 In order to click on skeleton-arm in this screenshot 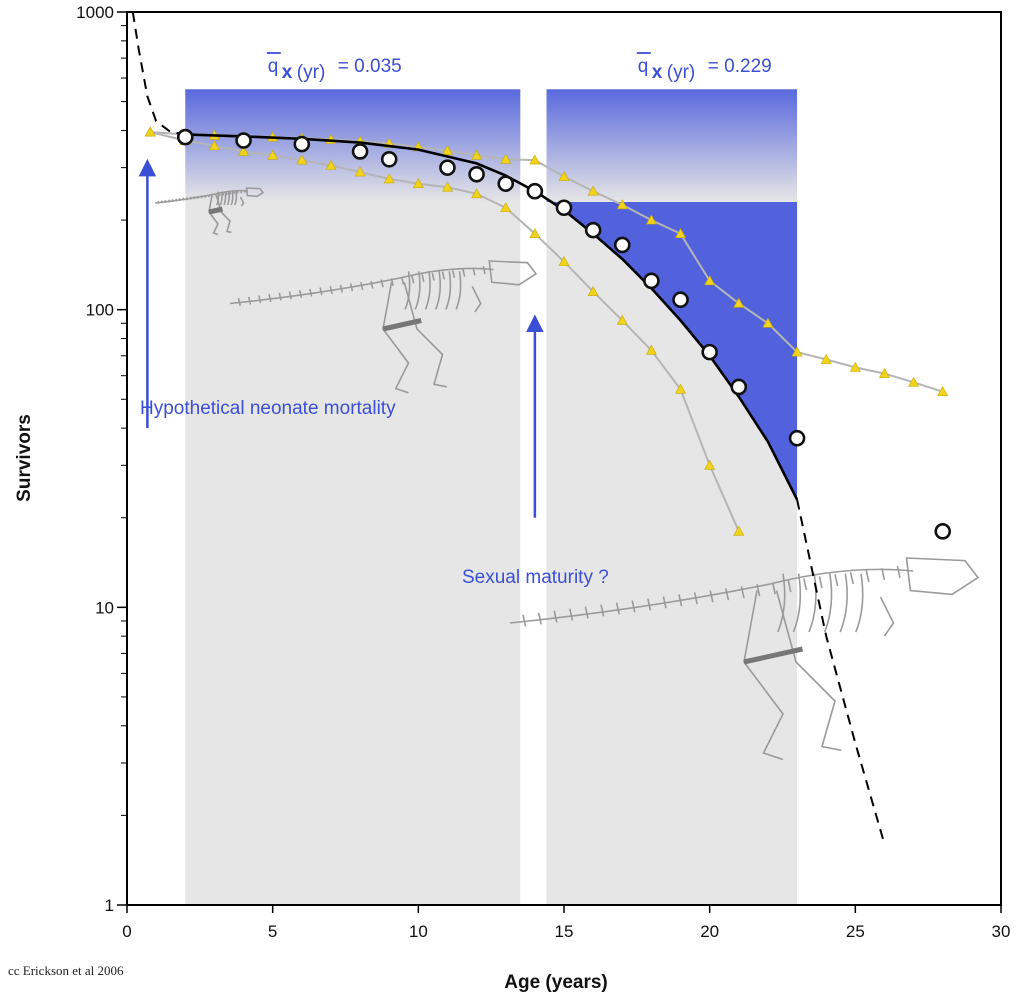, I will do `click(242, 201)`.